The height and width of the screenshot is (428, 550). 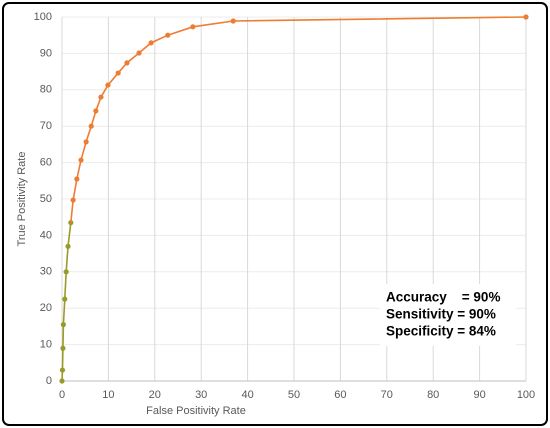 I want to click on y-tick-label: 40, so click(x=46, y=235).